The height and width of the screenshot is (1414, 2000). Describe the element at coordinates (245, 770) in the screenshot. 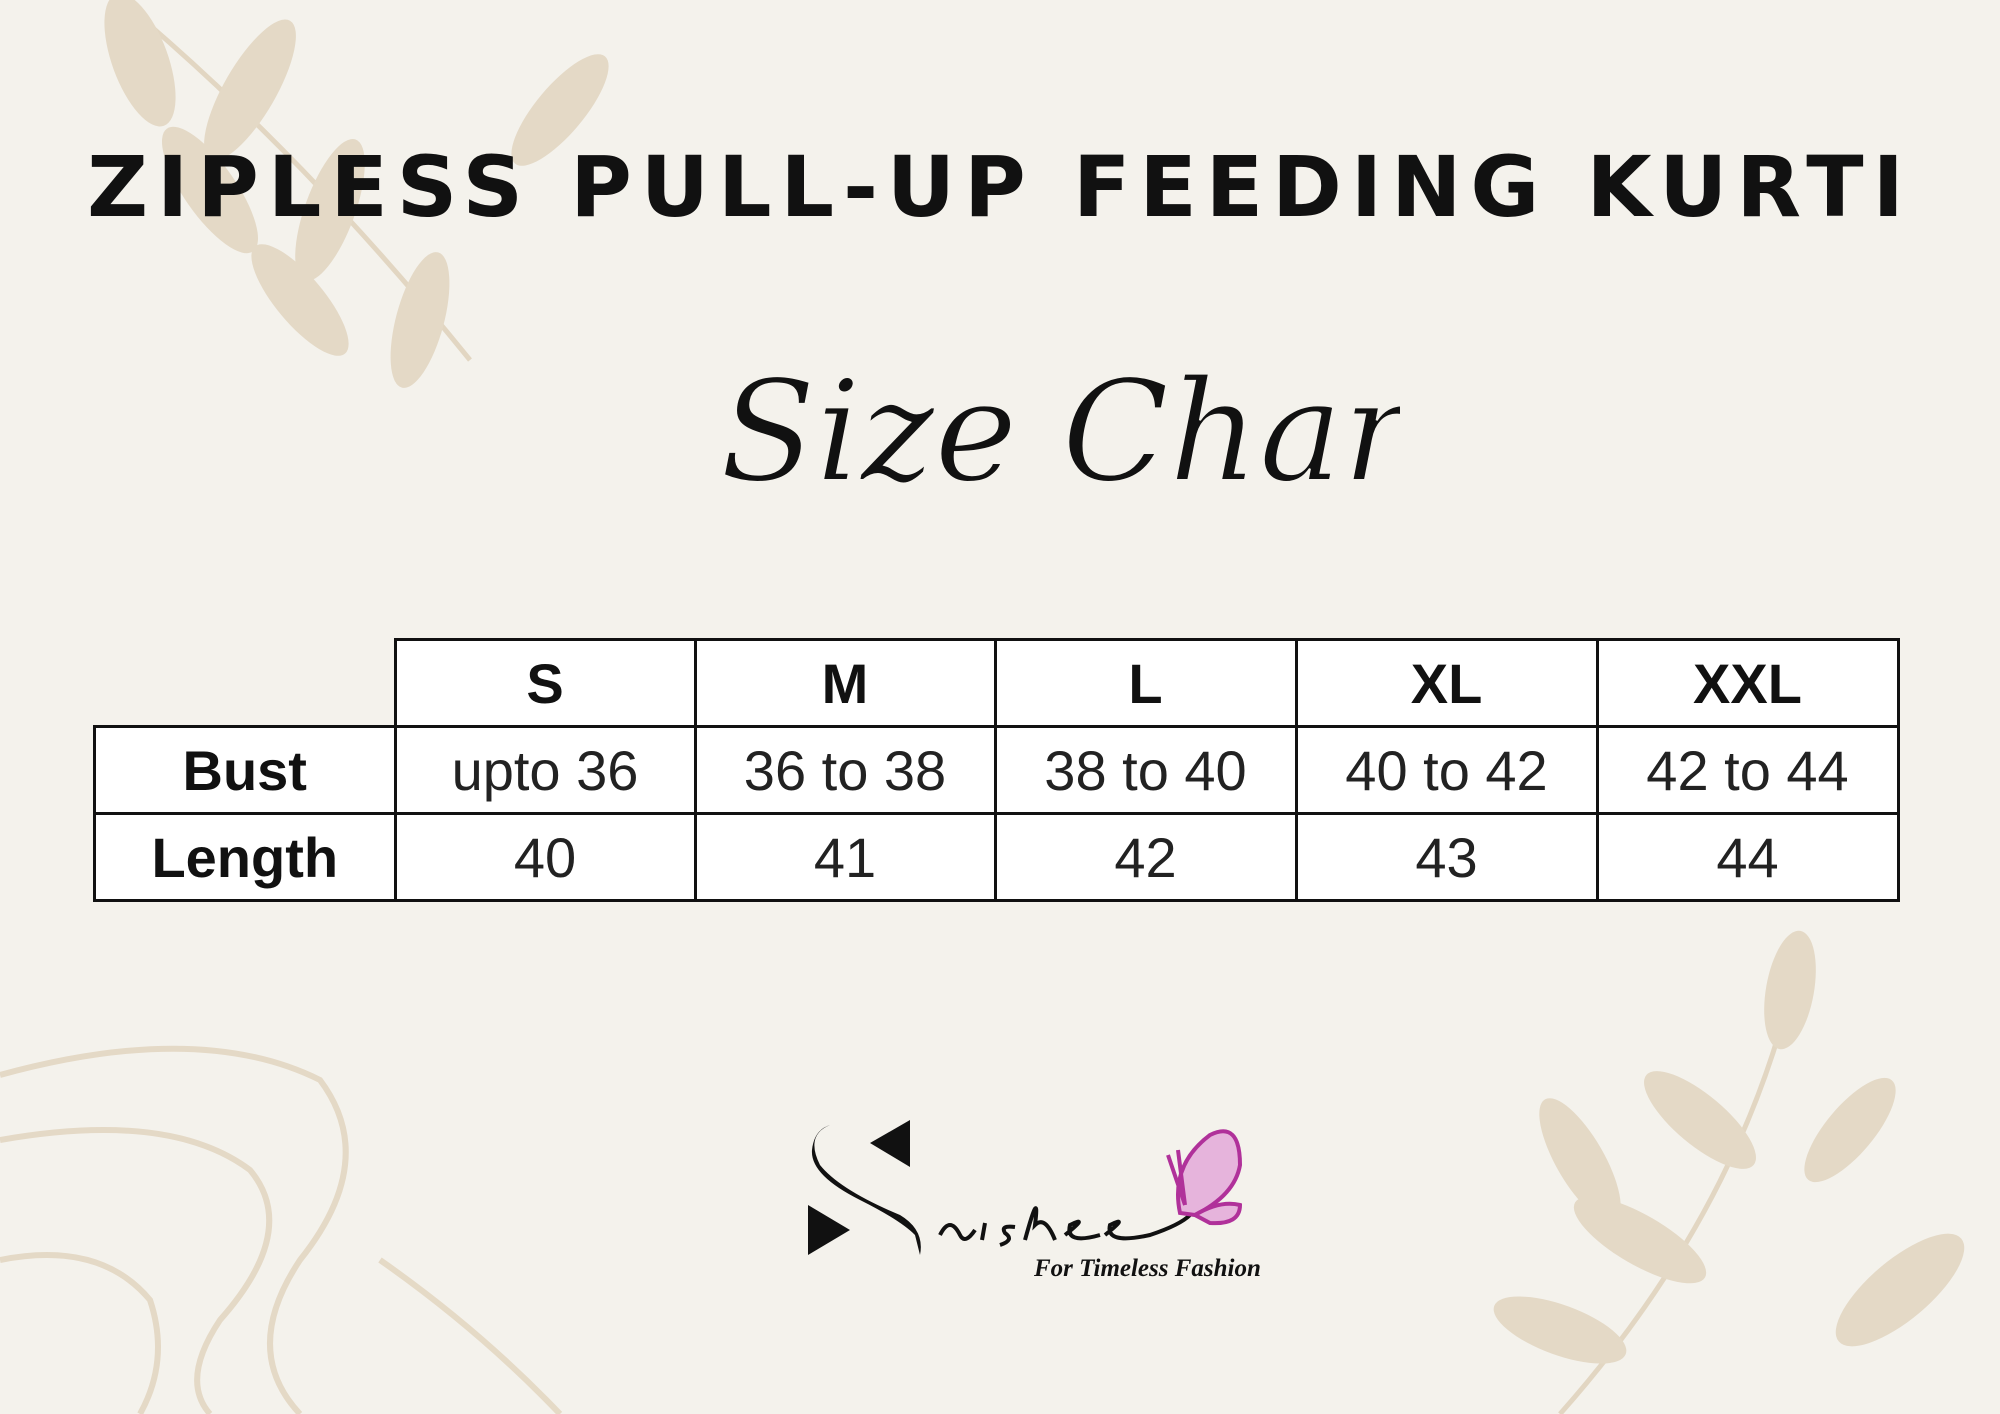

I see `row-label: Bust` at that location.